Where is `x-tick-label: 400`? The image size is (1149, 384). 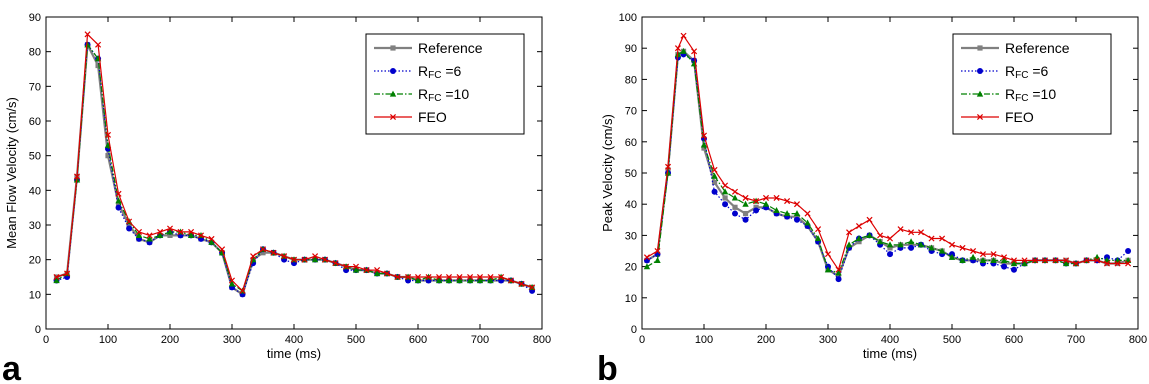
x-tick-label: 400 is located at coordinates (294, 340).